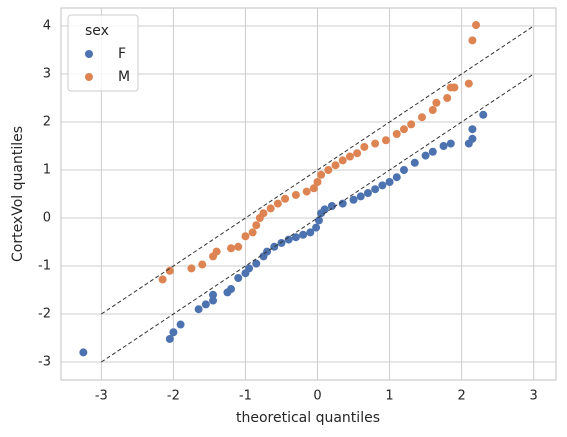 The height and width of the screenshot is (437, 567). I want to click on x-tick-label: -1, so click(245, 396).